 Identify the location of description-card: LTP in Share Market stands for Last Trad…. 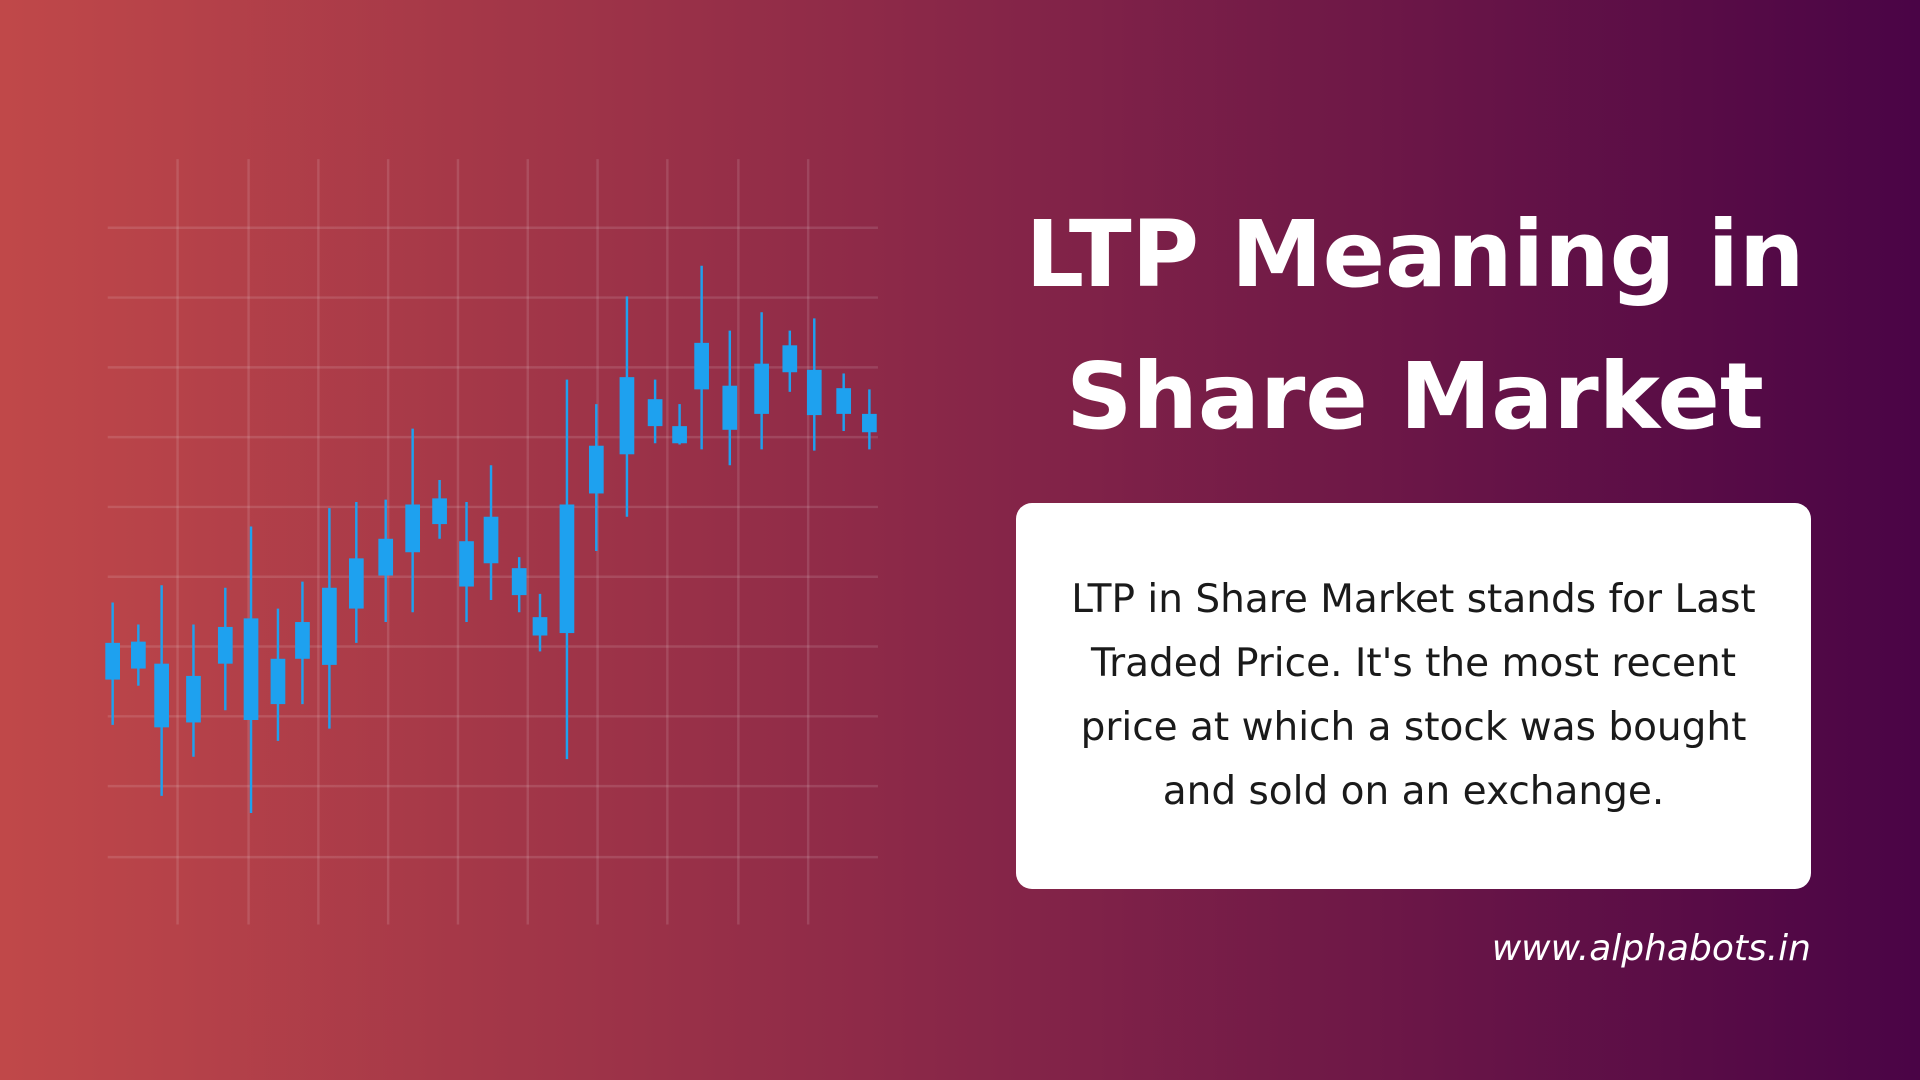
(1413, 696).